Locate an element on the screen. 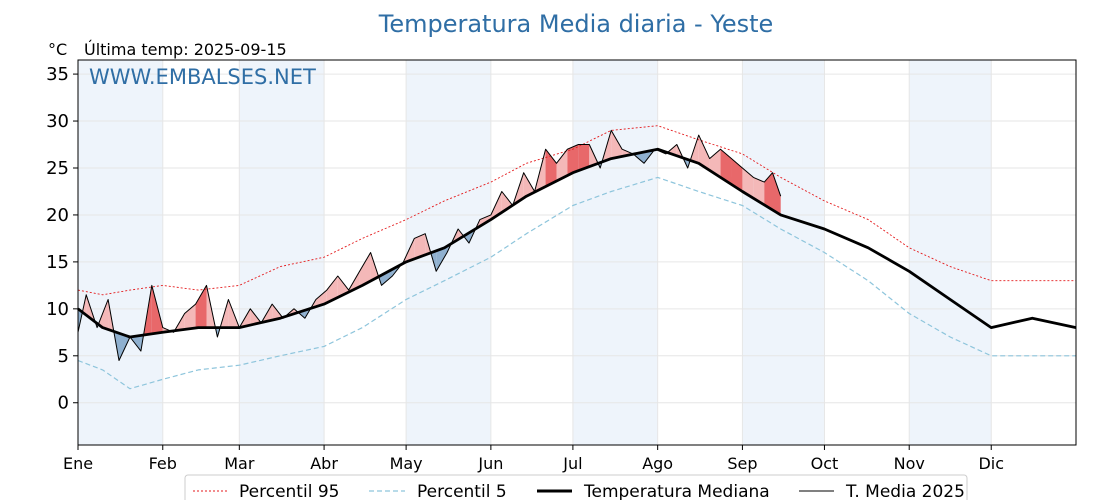  y-tick-label: 25 is located at coordinates (57, 168).